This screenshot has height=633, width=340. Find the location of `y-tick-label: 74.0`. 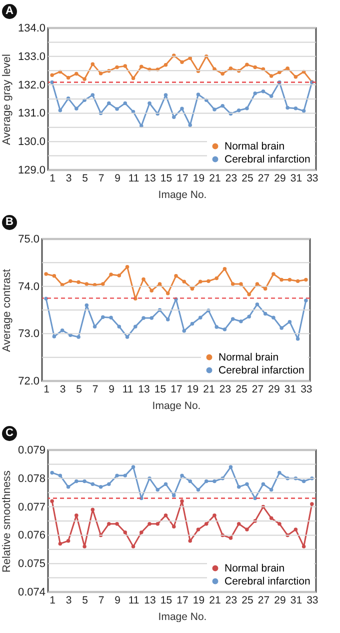

y-tick-label: 74.0 is located at coordinates (29, 286).